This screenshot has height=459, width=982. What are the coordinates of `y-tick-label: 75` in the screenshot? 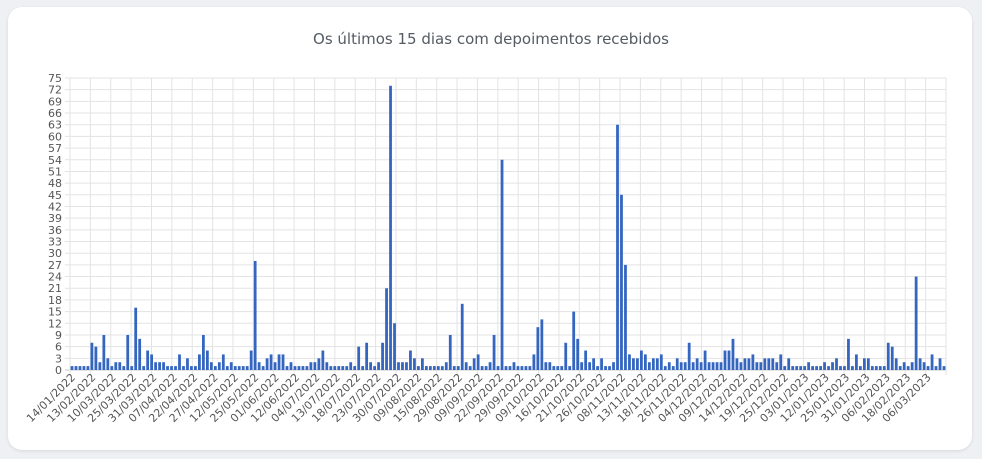 It's located at (55, 78).